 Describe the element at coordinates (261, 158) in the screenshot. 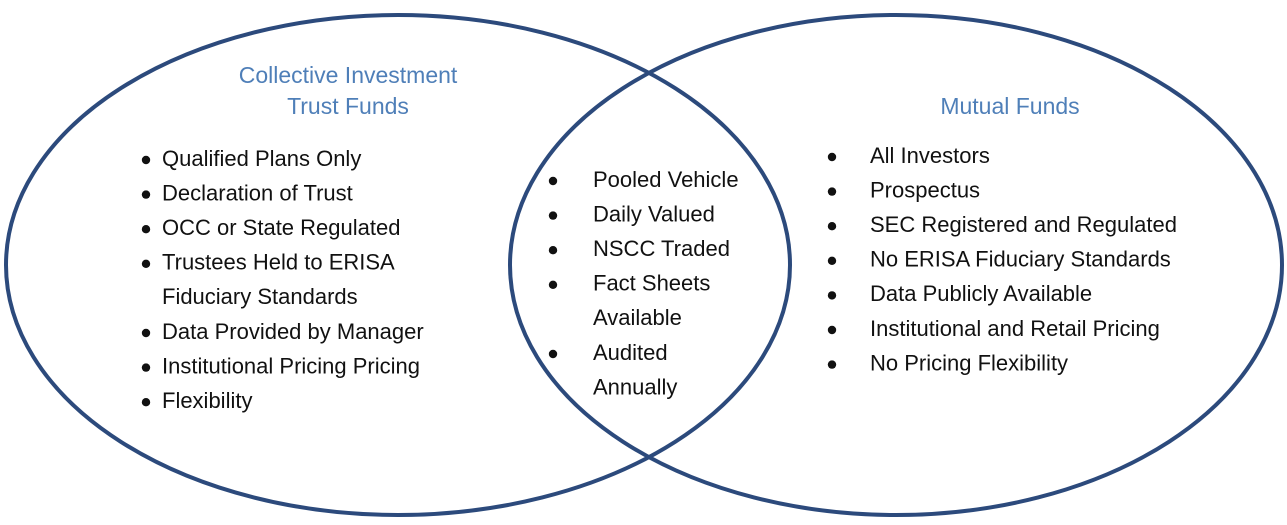

I see `list-item: Qualified Plans Only` at that location.